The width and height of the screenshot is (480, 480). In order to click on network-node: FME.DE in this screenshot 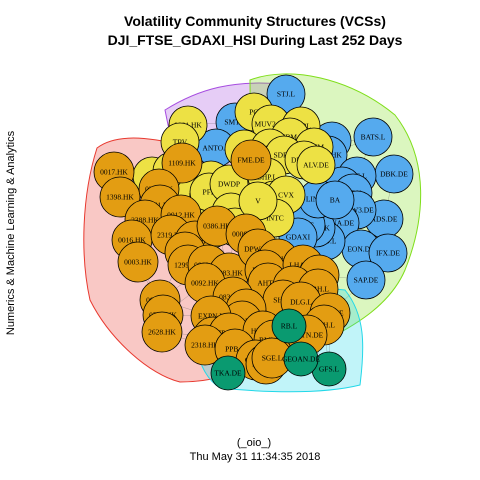, I will do `click(251, 160)`.